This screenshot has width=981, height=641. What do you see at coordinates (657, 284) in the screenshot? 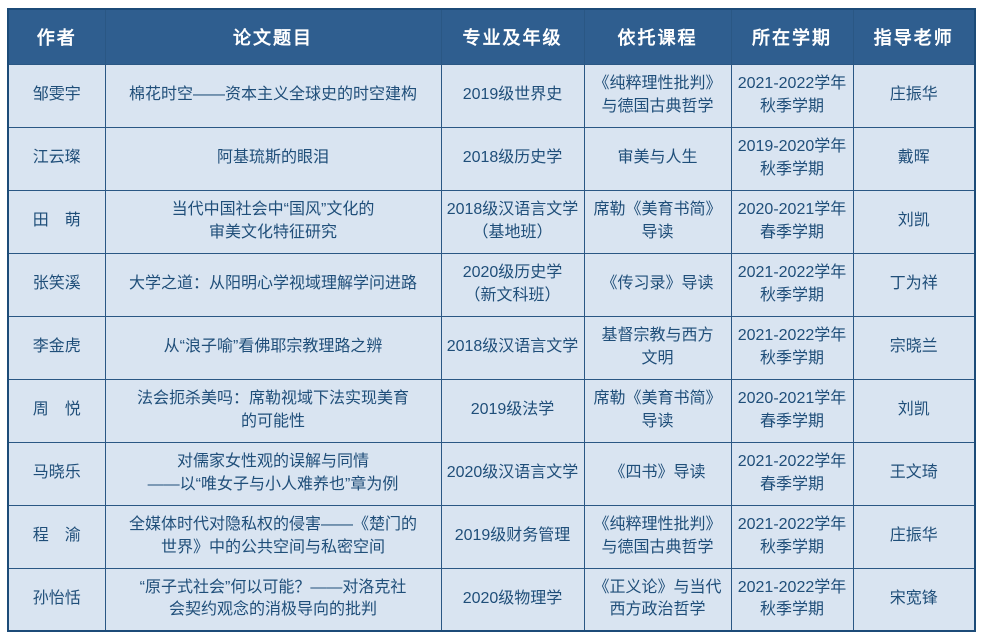
I see `course-cell: 《传习录》导读` at bounding box center [657, 284].